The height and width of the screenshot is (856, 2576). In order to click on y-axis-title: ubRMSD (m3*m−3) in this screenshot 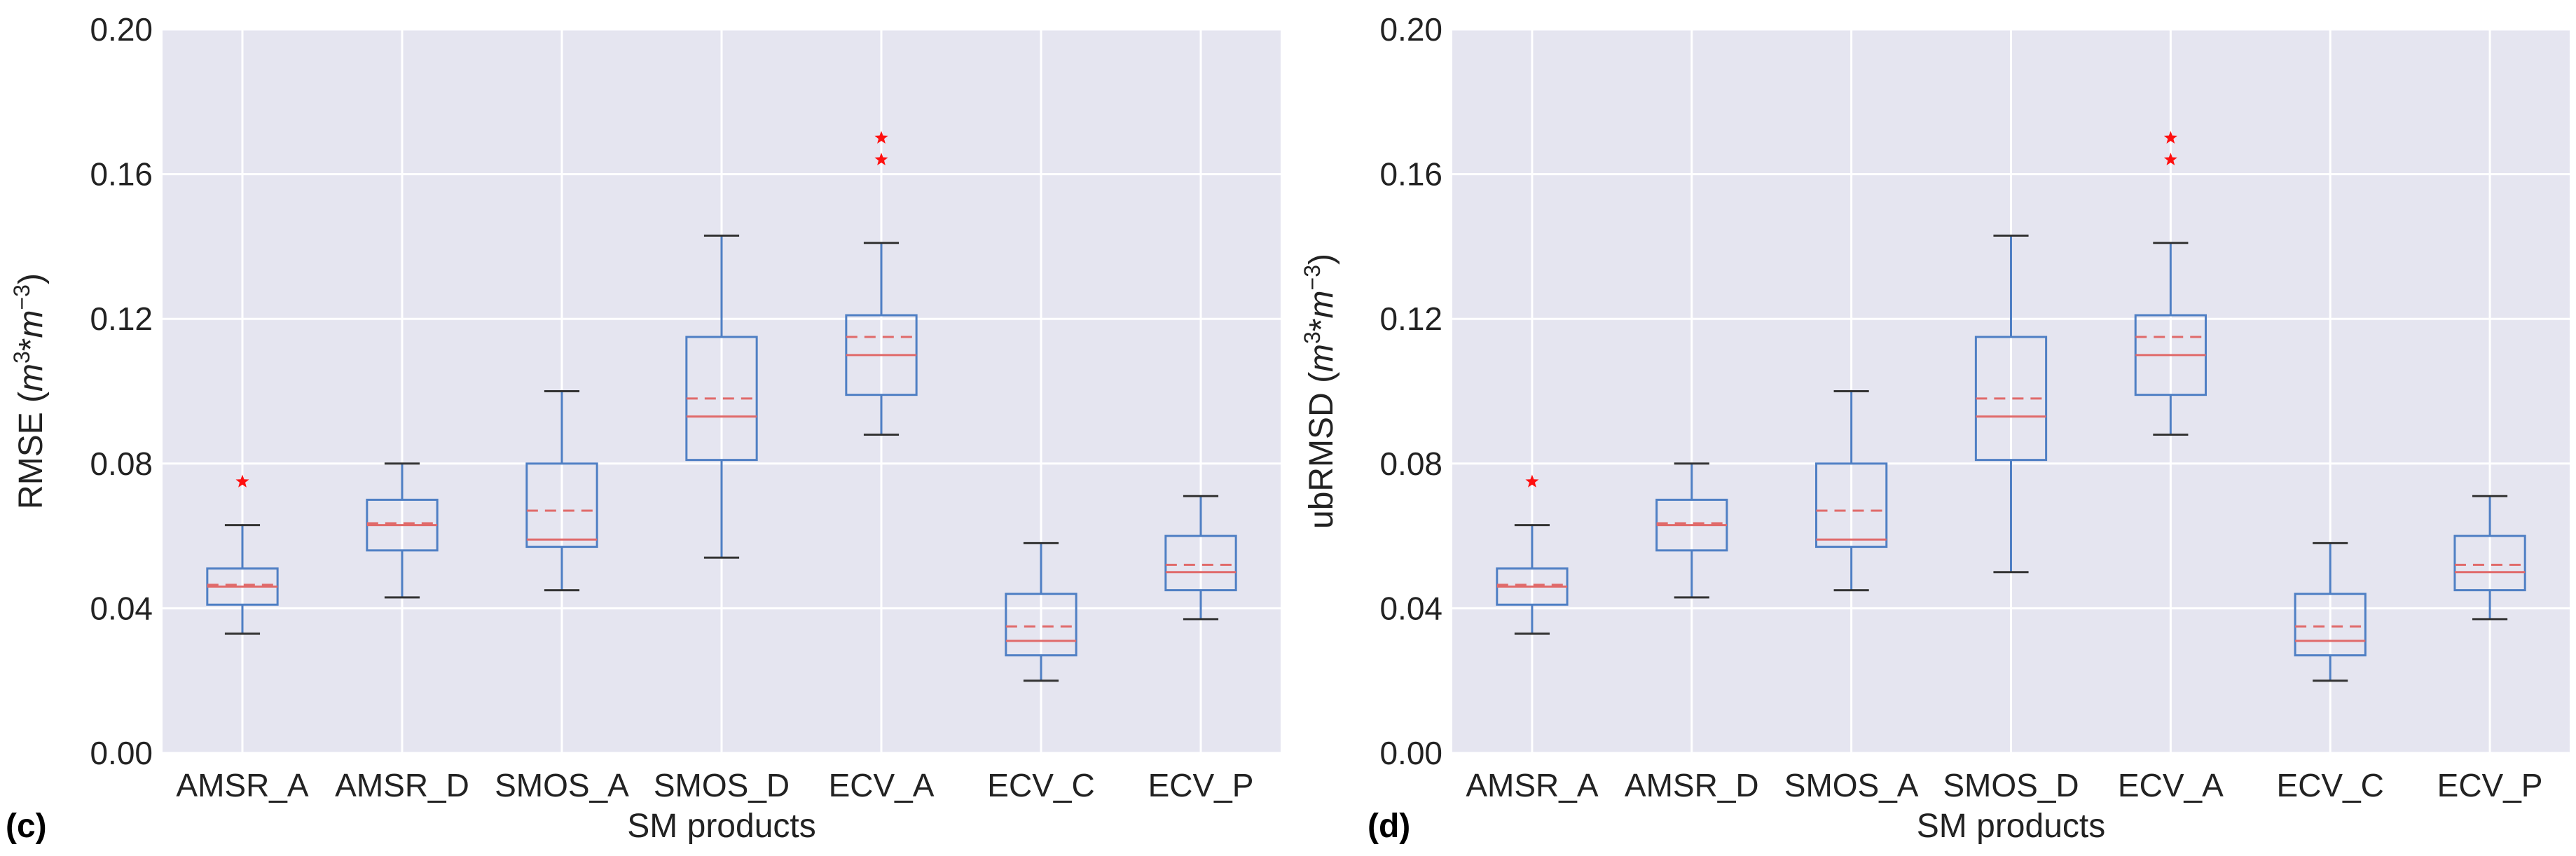, I will do `click(1320, 391)`.